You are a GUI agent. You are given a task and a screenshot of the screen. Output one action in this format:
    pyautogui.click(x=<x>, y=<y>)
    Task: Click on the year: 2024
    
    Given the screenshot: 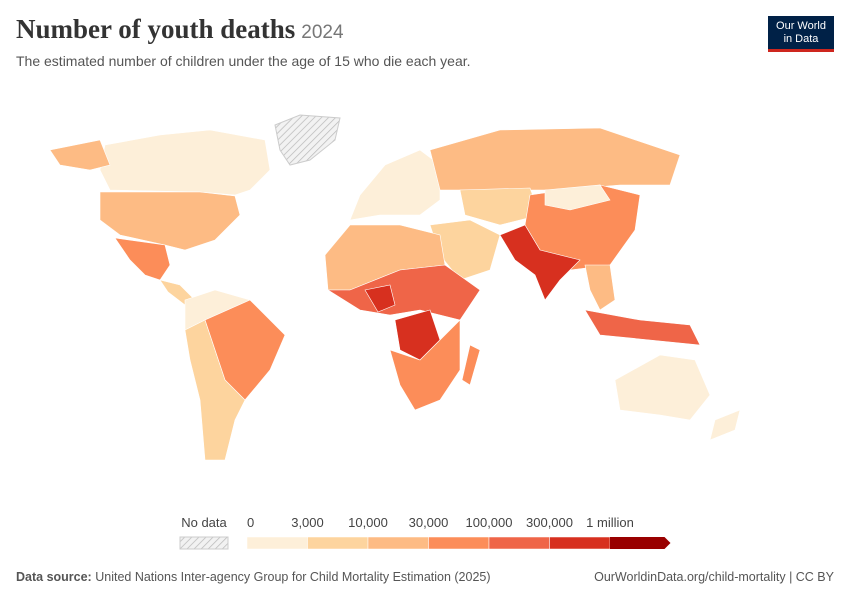 What is the action you would take?
    pyautogui.click(x=322, y=32)
    